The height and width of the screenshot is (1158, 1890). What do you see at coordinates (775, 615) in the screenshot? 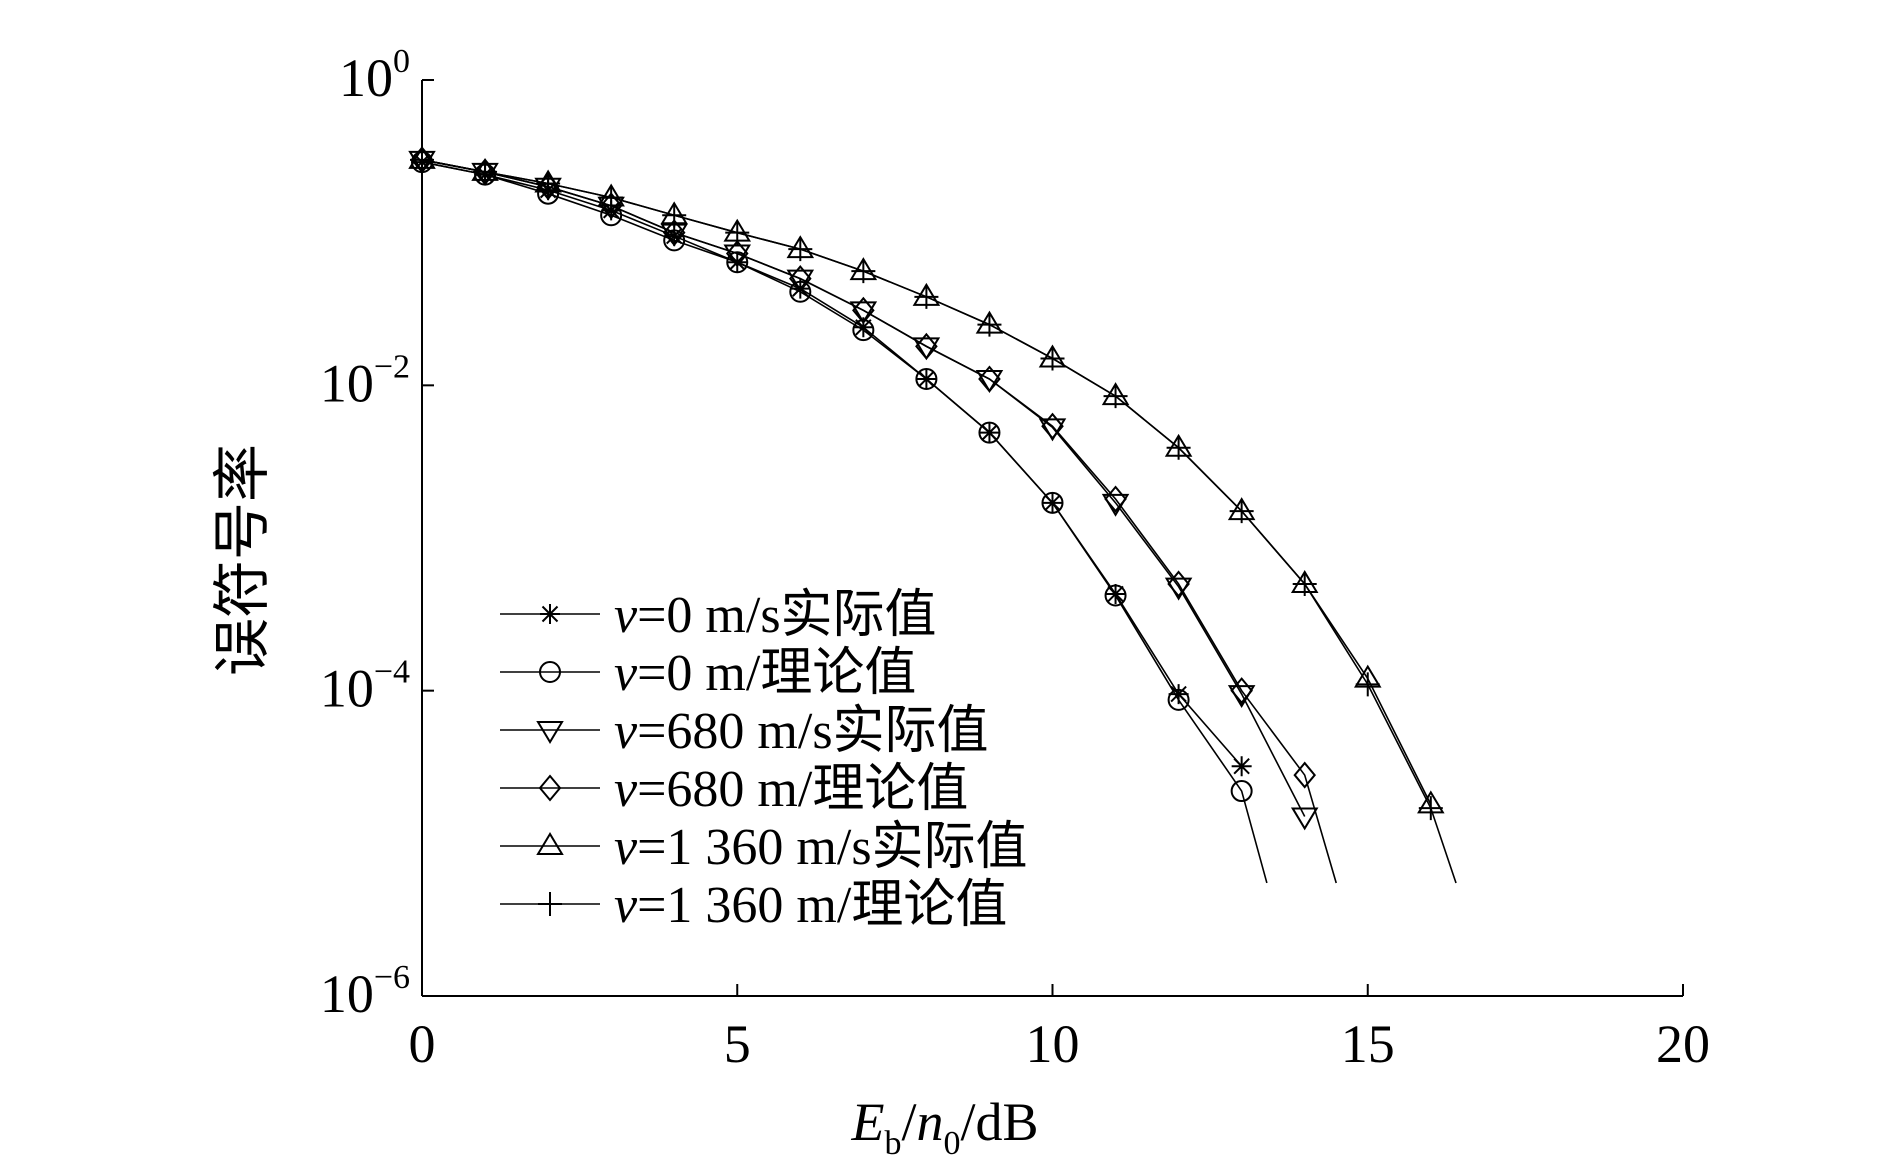
I see `legend-label: v=0 m/s实际值` at bounding box center [775, 615].